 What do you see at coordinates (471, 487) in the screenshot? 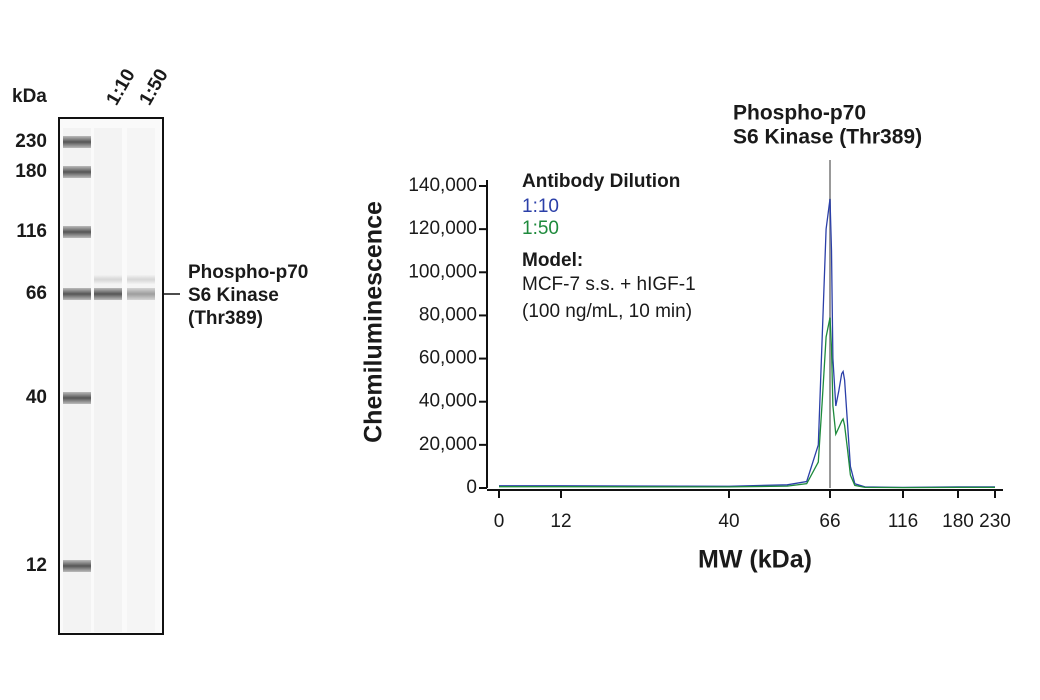
I see `y-tick-label: 0` at bounding box center [471, 487].